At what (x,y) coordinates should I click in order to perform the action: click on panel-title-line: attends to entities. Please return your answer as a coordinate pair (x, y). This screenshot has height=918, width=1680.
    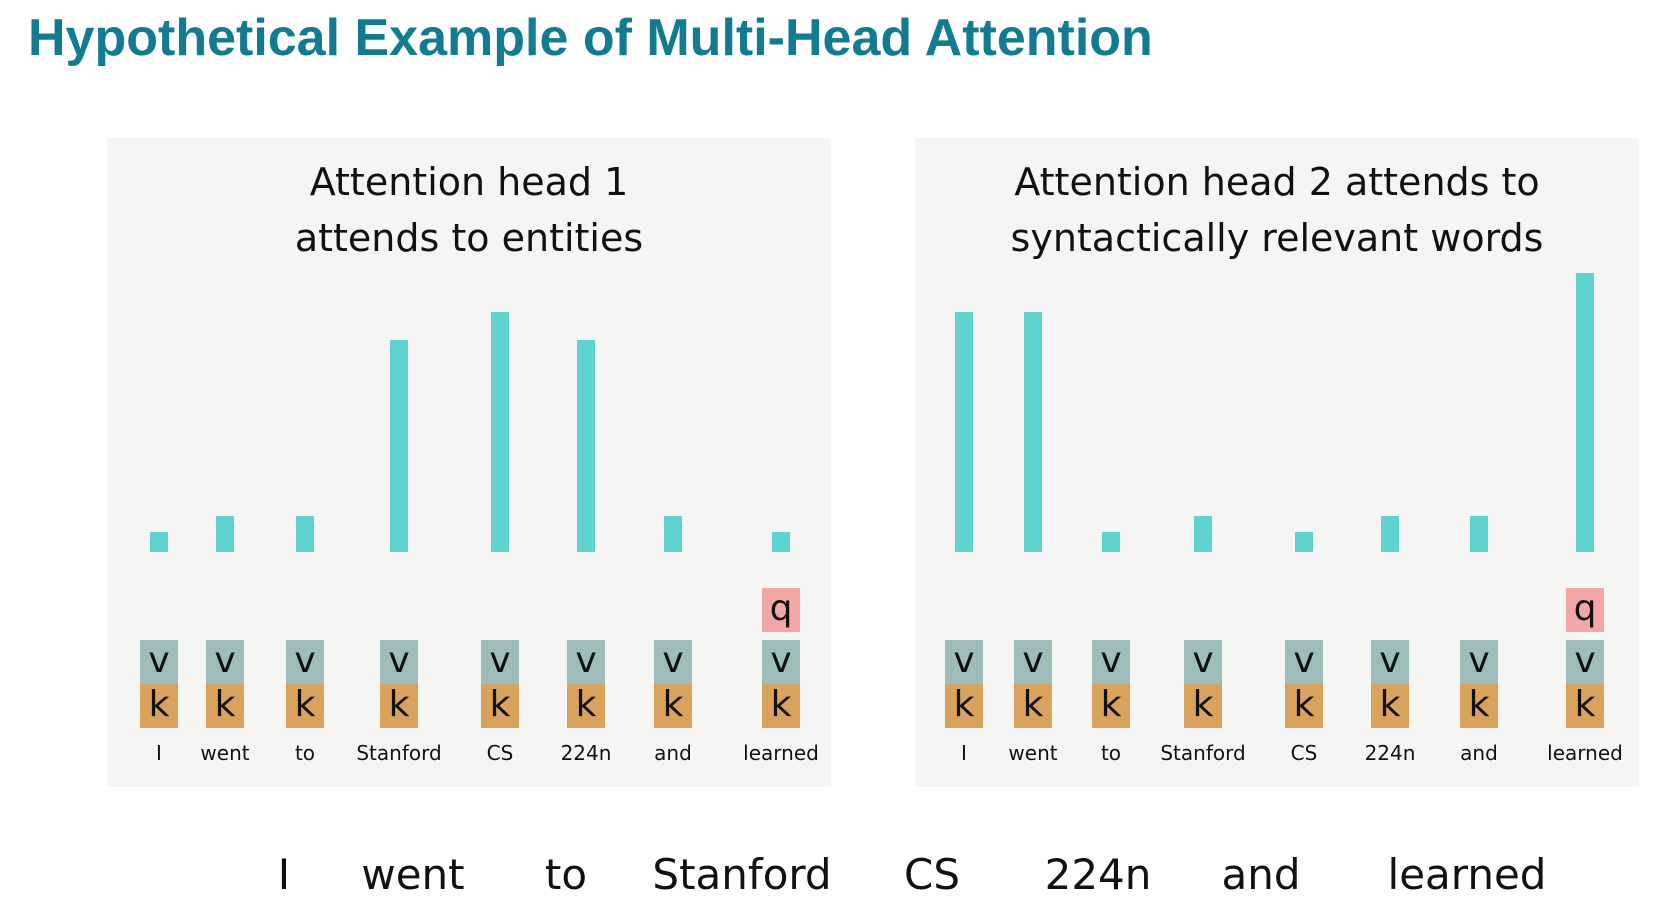
    Looking at the image, I should click on (469, 238).